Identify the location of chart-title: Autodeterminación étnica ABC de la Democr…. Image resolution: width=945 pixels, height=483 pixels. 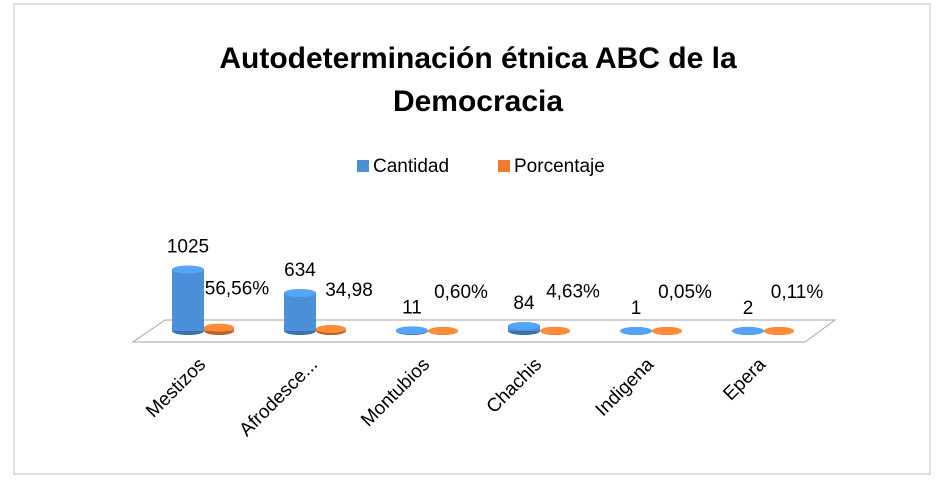
(478, 80).